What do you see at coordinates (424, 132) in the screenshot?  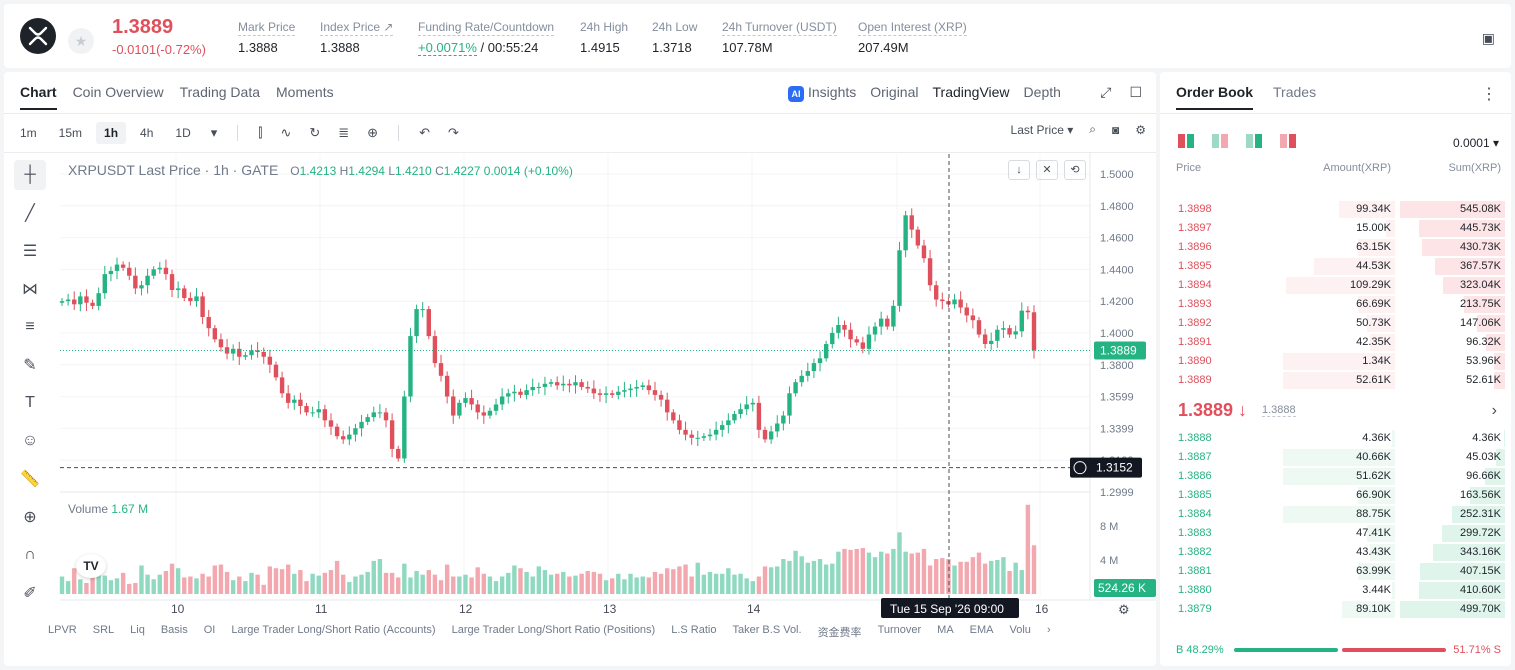 I see `undo-icon: ↶` at bounding box center [424, 132].